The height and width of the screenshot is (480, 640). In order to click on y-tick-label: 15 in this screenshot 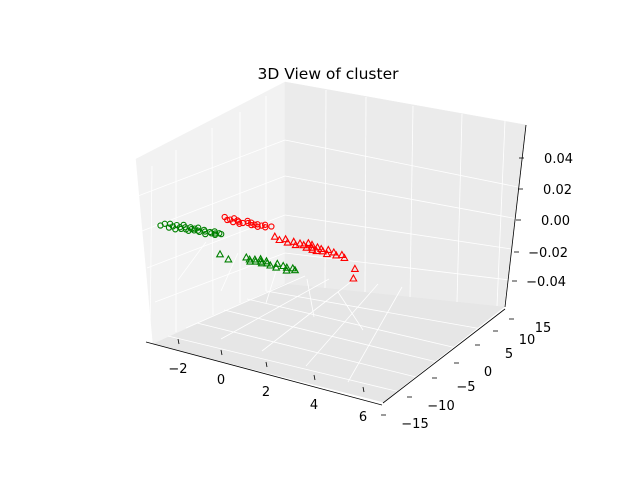, I will do `click(543, 328)`.